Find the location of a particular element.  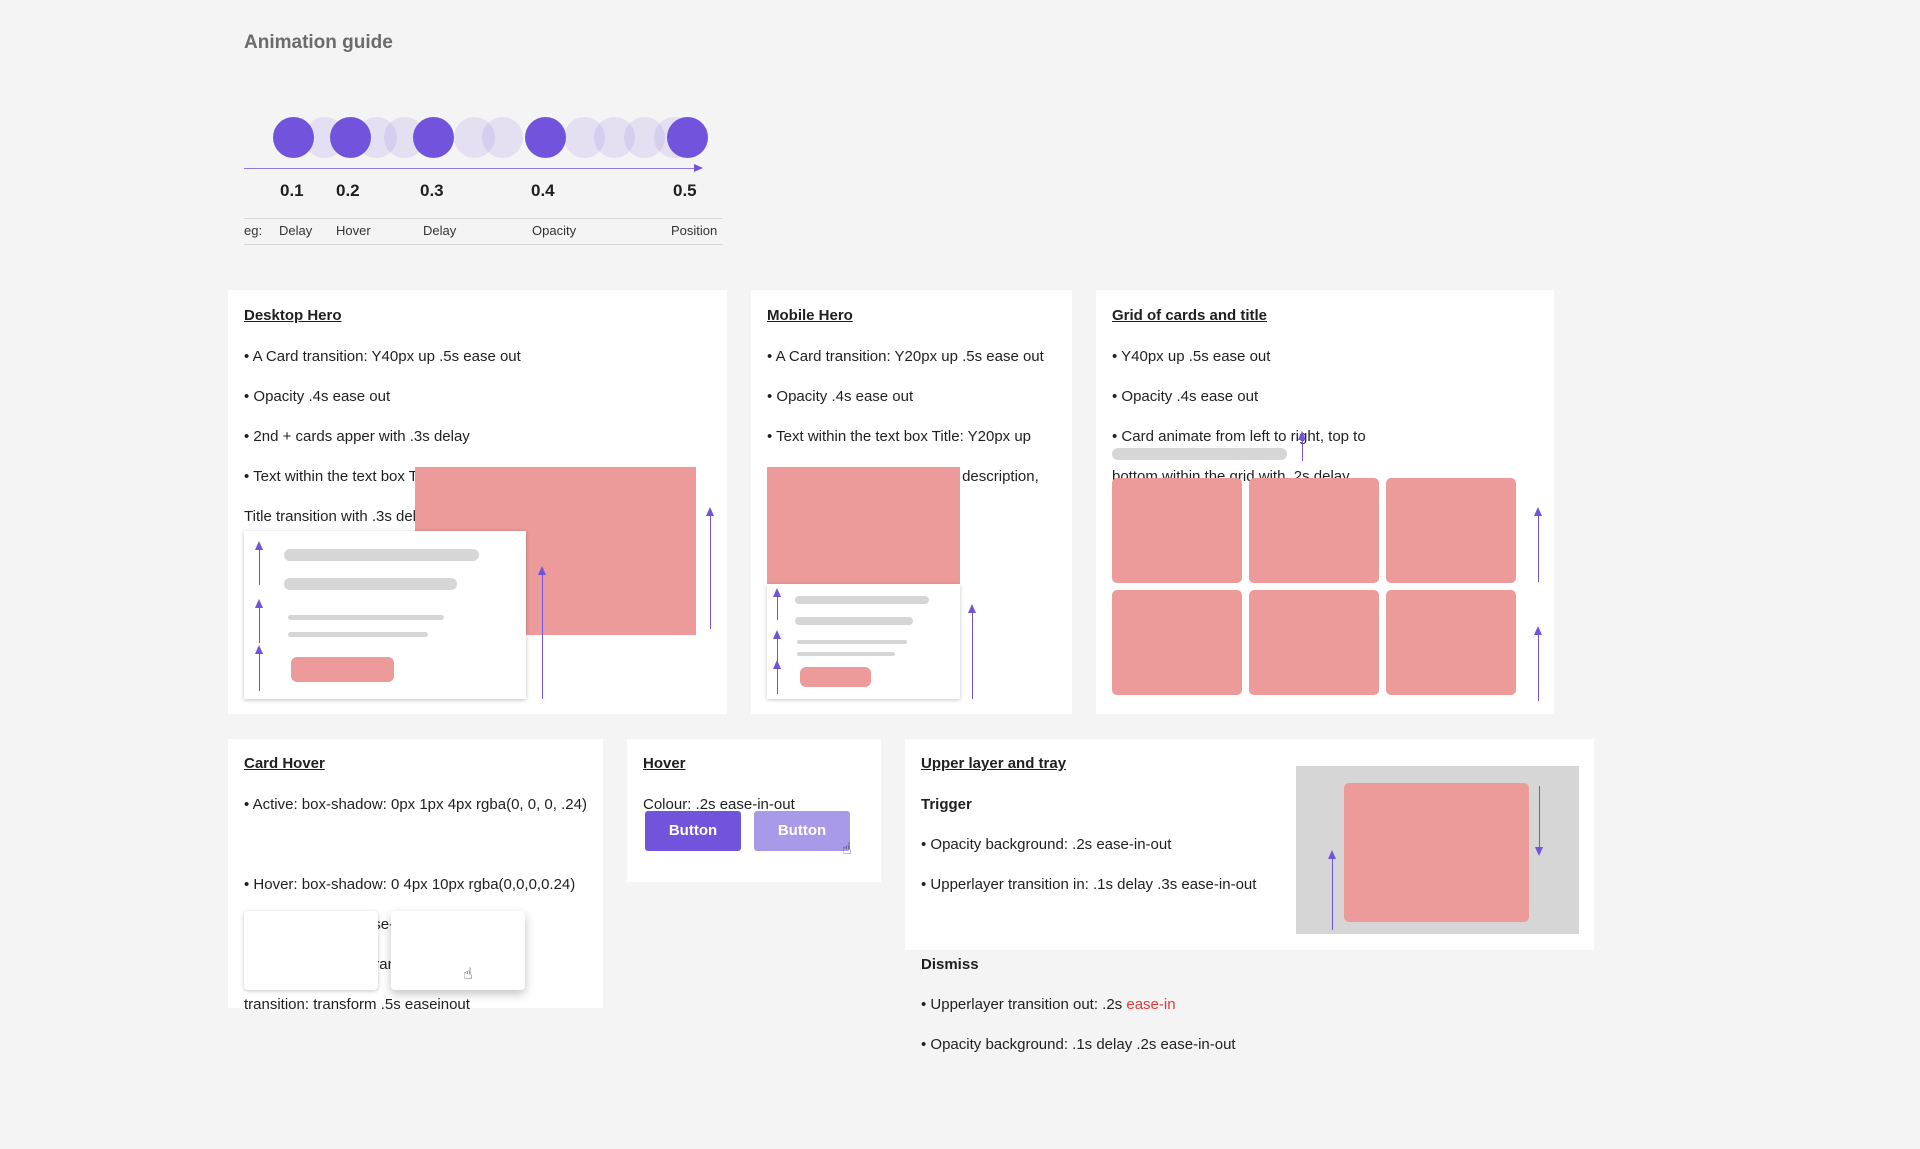

spacer is located at coordinates (1111, 925).